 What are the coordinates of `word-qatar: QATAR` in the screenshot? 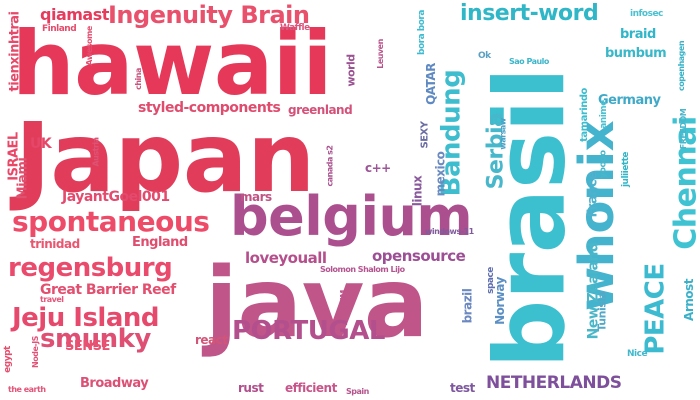 It's located at (430, 84).